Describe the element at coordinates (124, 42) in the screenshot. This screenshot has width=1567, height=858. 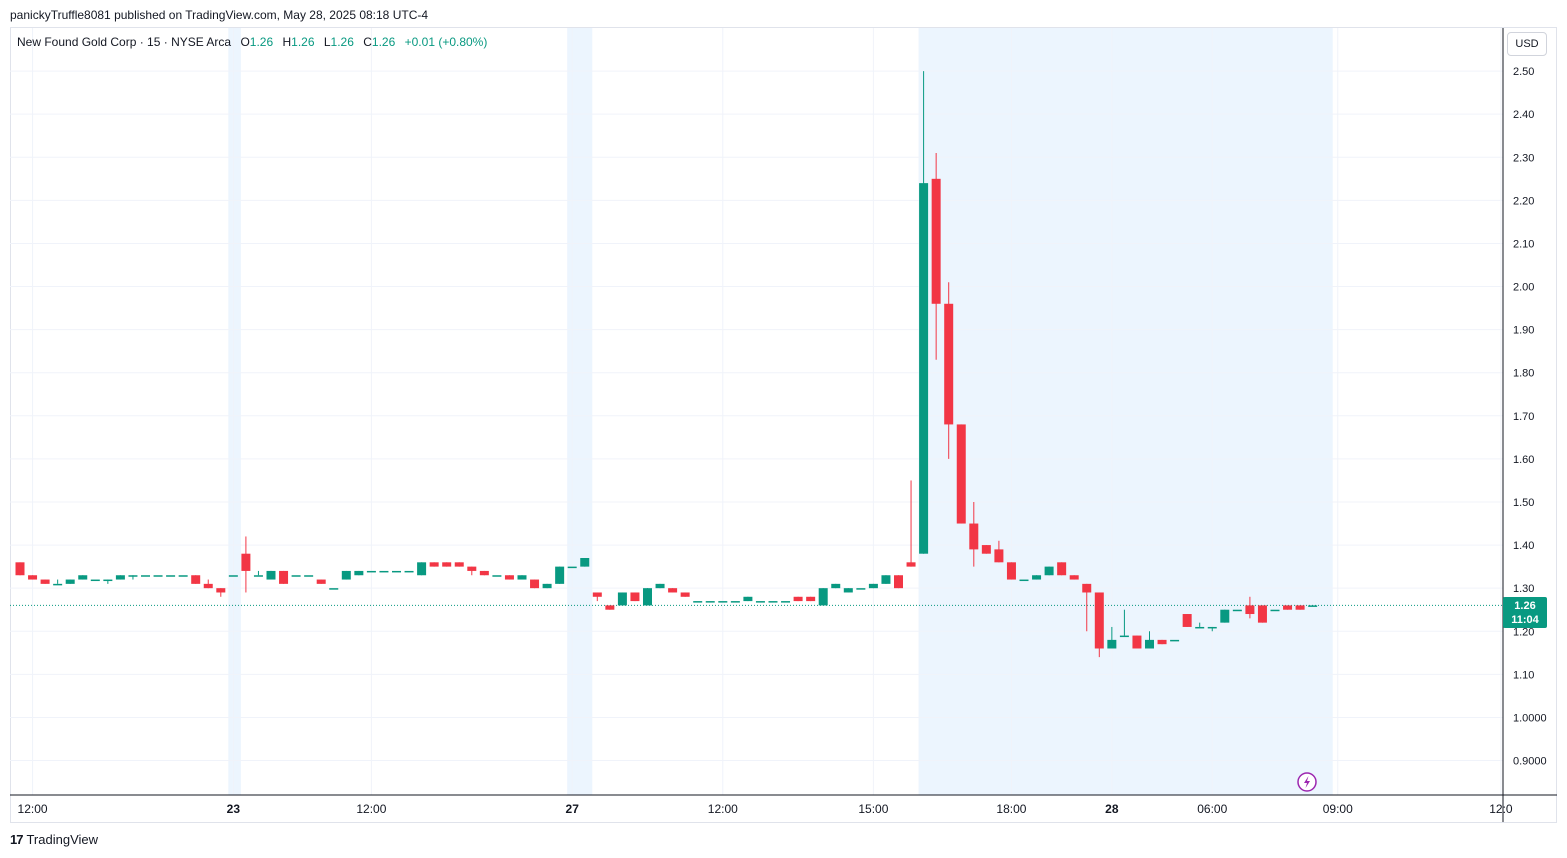
I see `legend-symbol: New Found Gold Corp · 15 · NYSE Arca` at that location.